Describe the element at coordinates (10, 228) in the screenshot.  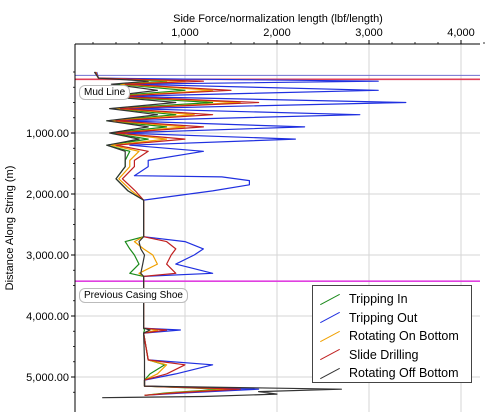
I see `y-axis-title: Distance Along String (m)` at that location.